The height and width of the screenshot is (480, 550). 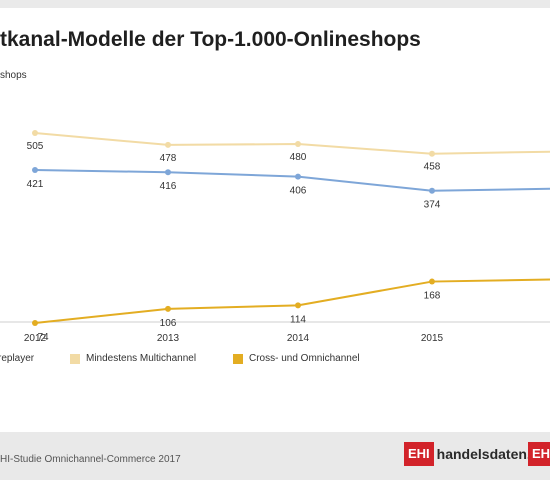 What do you see at coordinates (35, 146) in the screenshot?
I see `data-label-mindestens-multichannel: 505` at bounding box center [35, 146].